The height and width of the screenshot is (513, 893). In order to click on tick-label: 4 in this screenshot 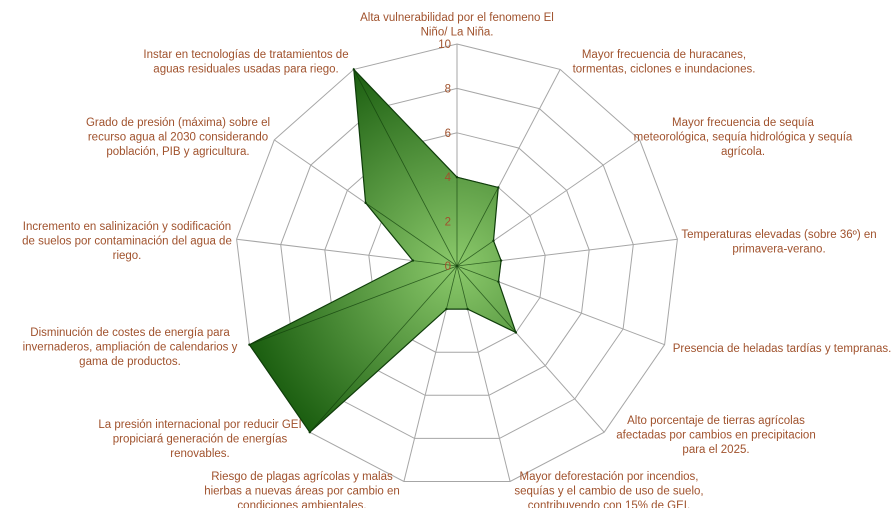, I will do `click(448, 178)`.